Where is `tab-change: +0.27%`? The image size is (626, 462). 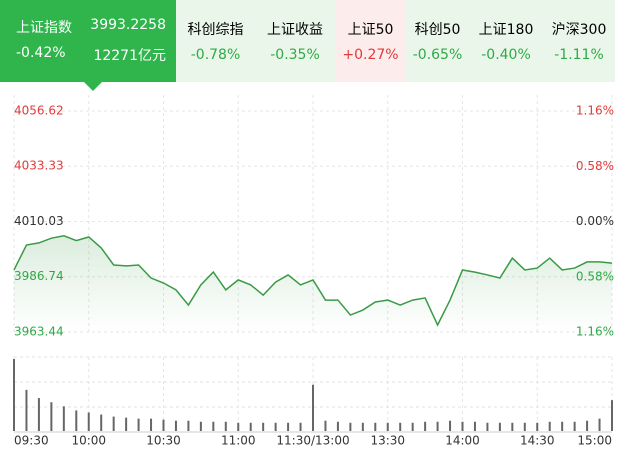
tab-change: +0.27% is located at coordinates (370, 55).